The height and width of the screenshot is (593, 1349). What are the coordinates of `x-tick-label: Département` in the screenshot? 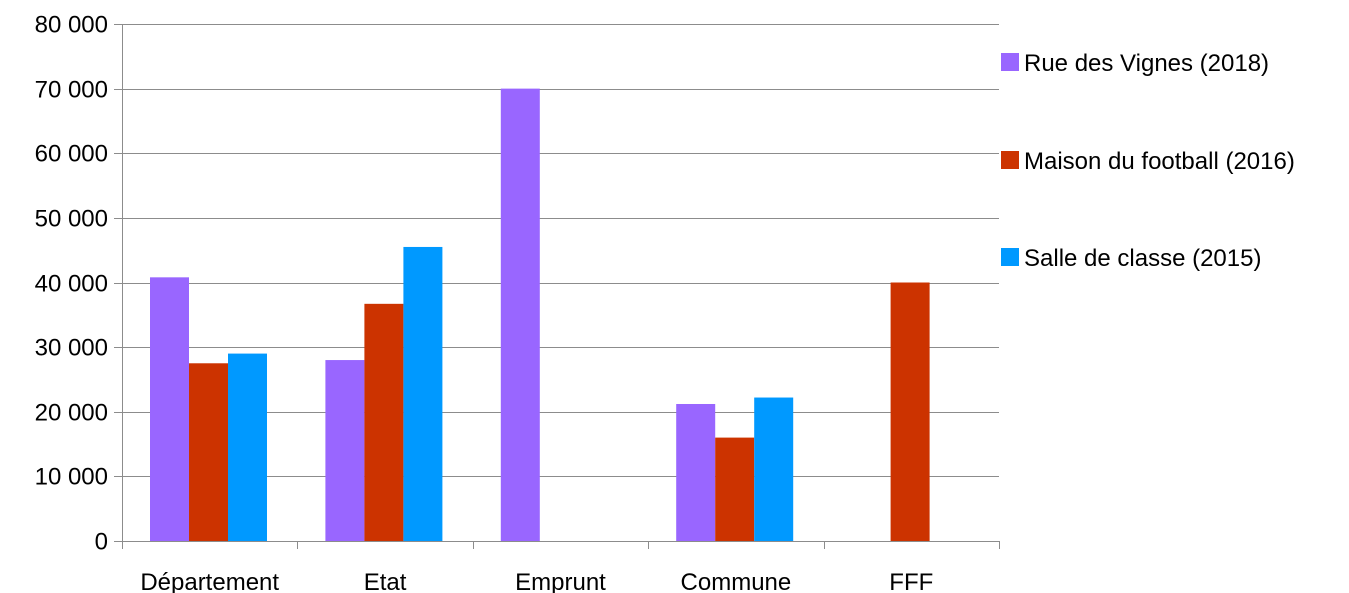 It's located at (209, 581).